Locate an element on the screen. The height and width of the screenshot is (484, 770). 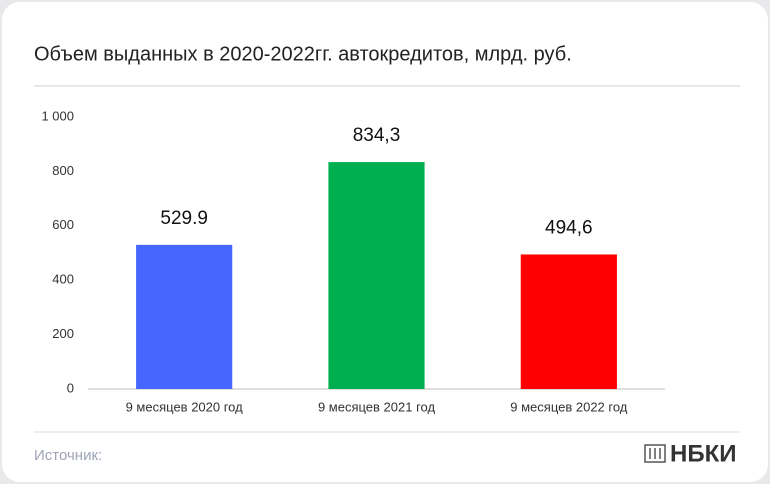
value-label: 529.9 is located at coordinates (184, 218).